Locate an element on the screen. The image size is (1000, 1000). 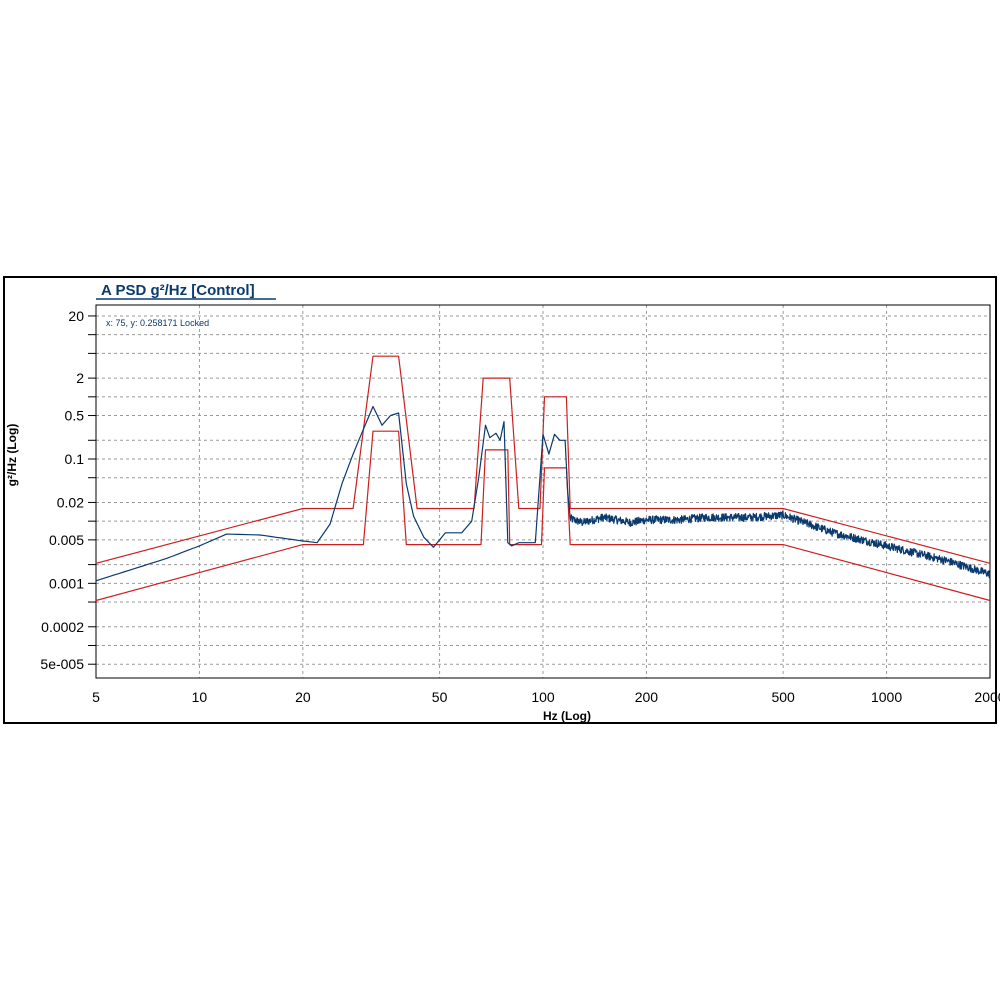
y-tick-labels: 5e-005 0.0002 0.001 0.005 0.02 0.1 0.5 2 20 is located at coordinates (62, 490).